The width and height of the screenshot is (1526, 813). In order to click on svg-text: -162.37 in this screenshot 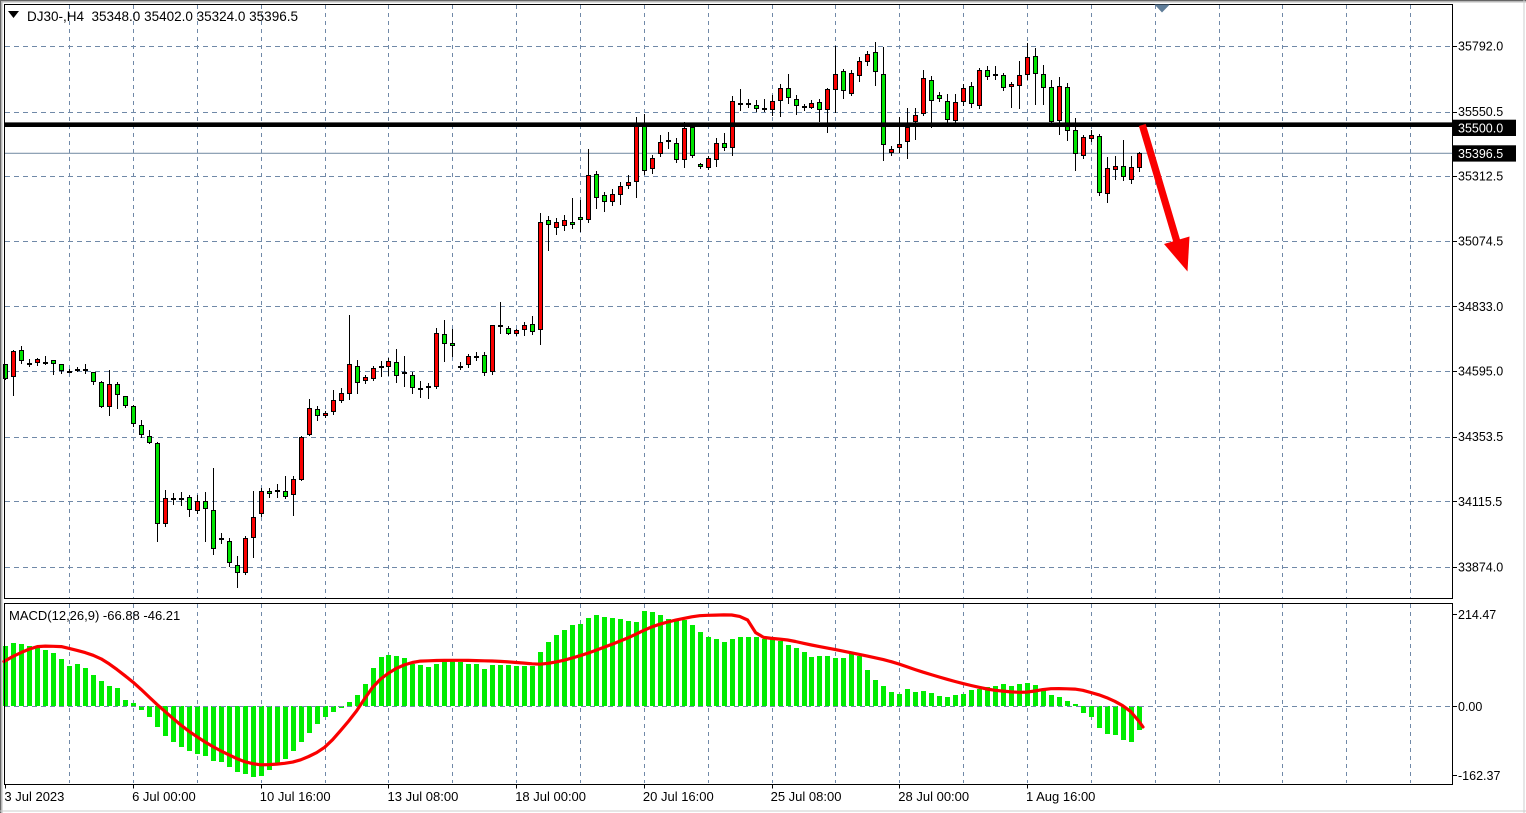, I will do `click(1479, 776)`.